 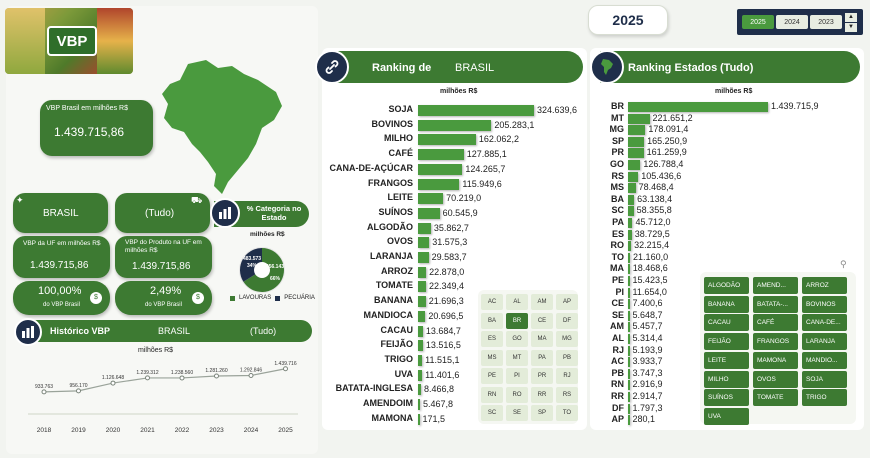 What do you see at coordinates (617, 198) in the screenshot?
I see `state-rank-label: BA` at bounding box center [617, 198].